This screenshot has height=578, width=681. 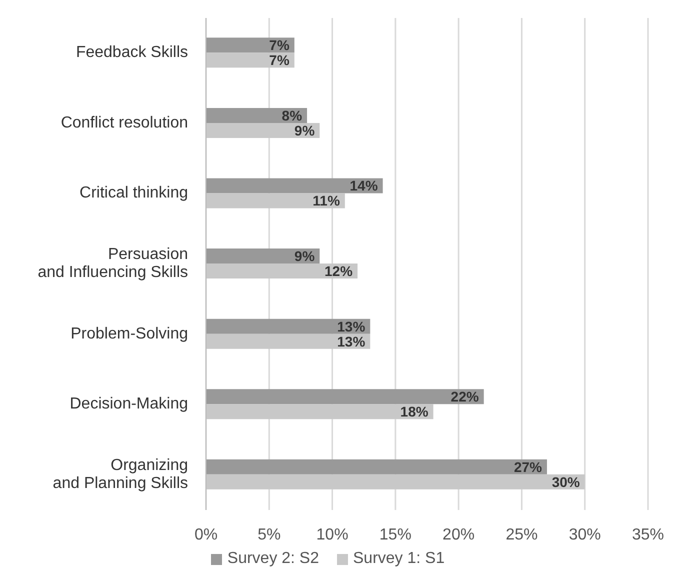 What do you see at coordinates (458, 535) in the screenshot?
I see `x-tick-label: 20%` at bounding box center [458, 535].